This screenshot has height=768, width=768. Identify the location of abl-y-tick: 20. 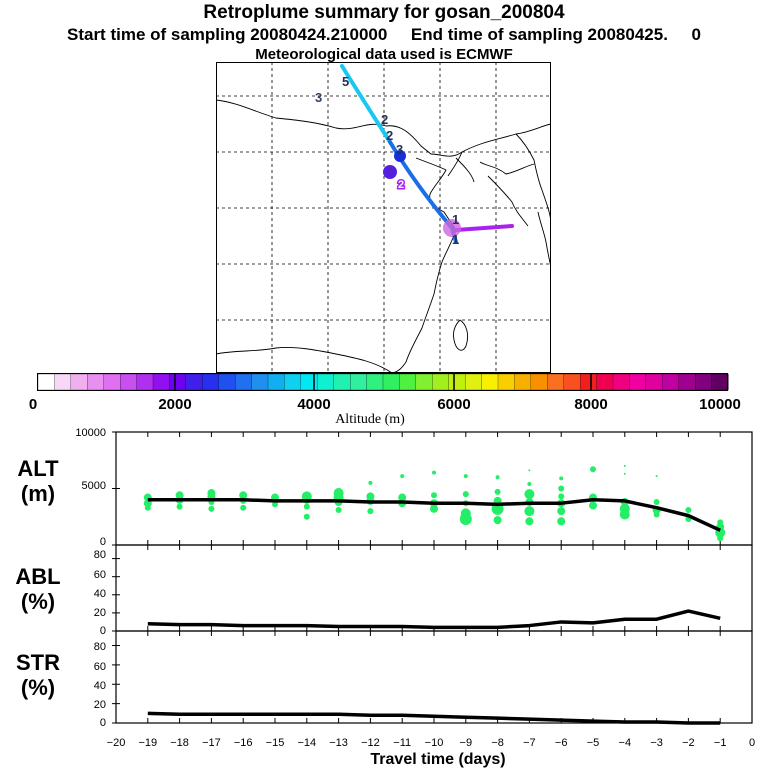
(100, 613).